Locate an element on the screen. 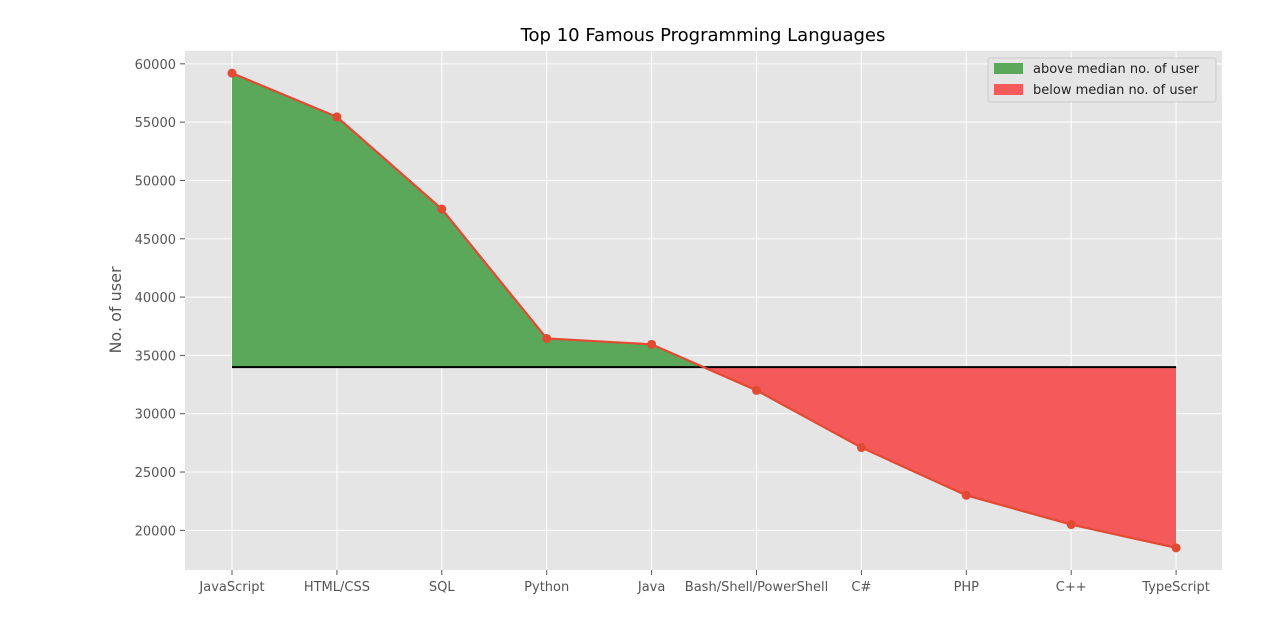 This screenshot has width=1280, height=620. x-tick-label-0: JavaScript is located at coordinates (231, 587).